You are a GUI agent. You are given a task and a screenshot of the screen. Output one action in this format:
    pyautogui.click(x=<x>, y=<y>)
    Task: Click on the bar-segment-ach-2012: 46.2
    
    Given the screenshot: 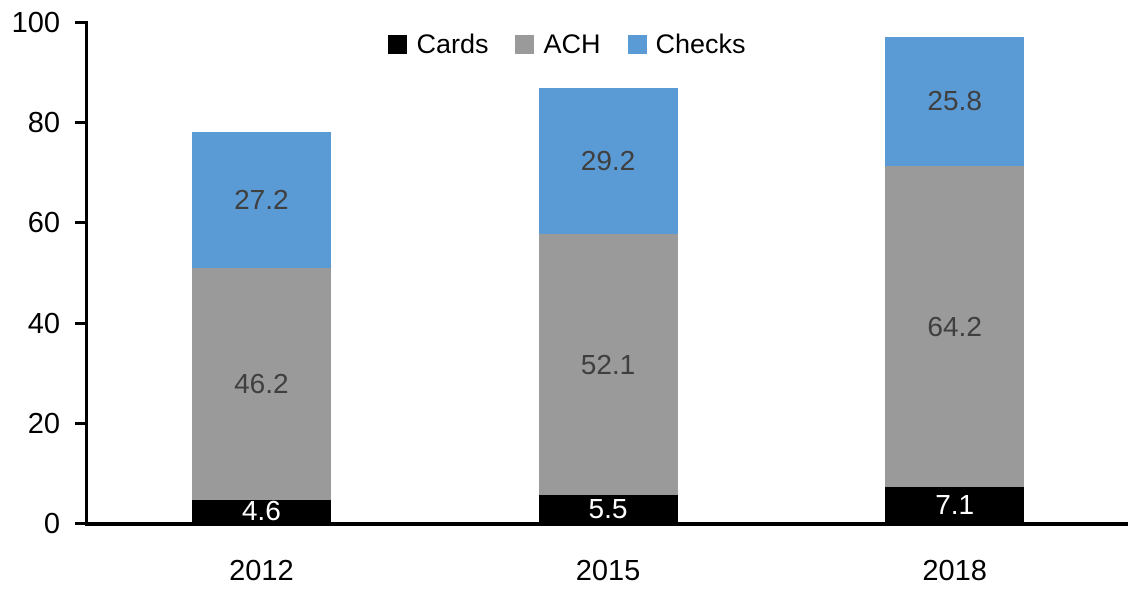 What is the action you would take?
    pyautogui.click(x=261, y=384)
    